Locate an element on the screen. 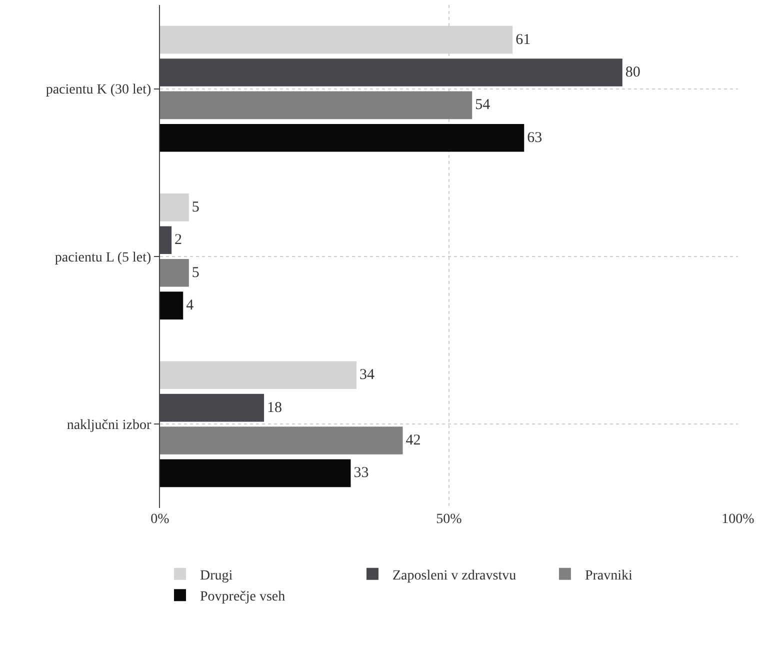 The image size is (768, 648). legend-label: Pravniki is located at coordinates (608, 576).